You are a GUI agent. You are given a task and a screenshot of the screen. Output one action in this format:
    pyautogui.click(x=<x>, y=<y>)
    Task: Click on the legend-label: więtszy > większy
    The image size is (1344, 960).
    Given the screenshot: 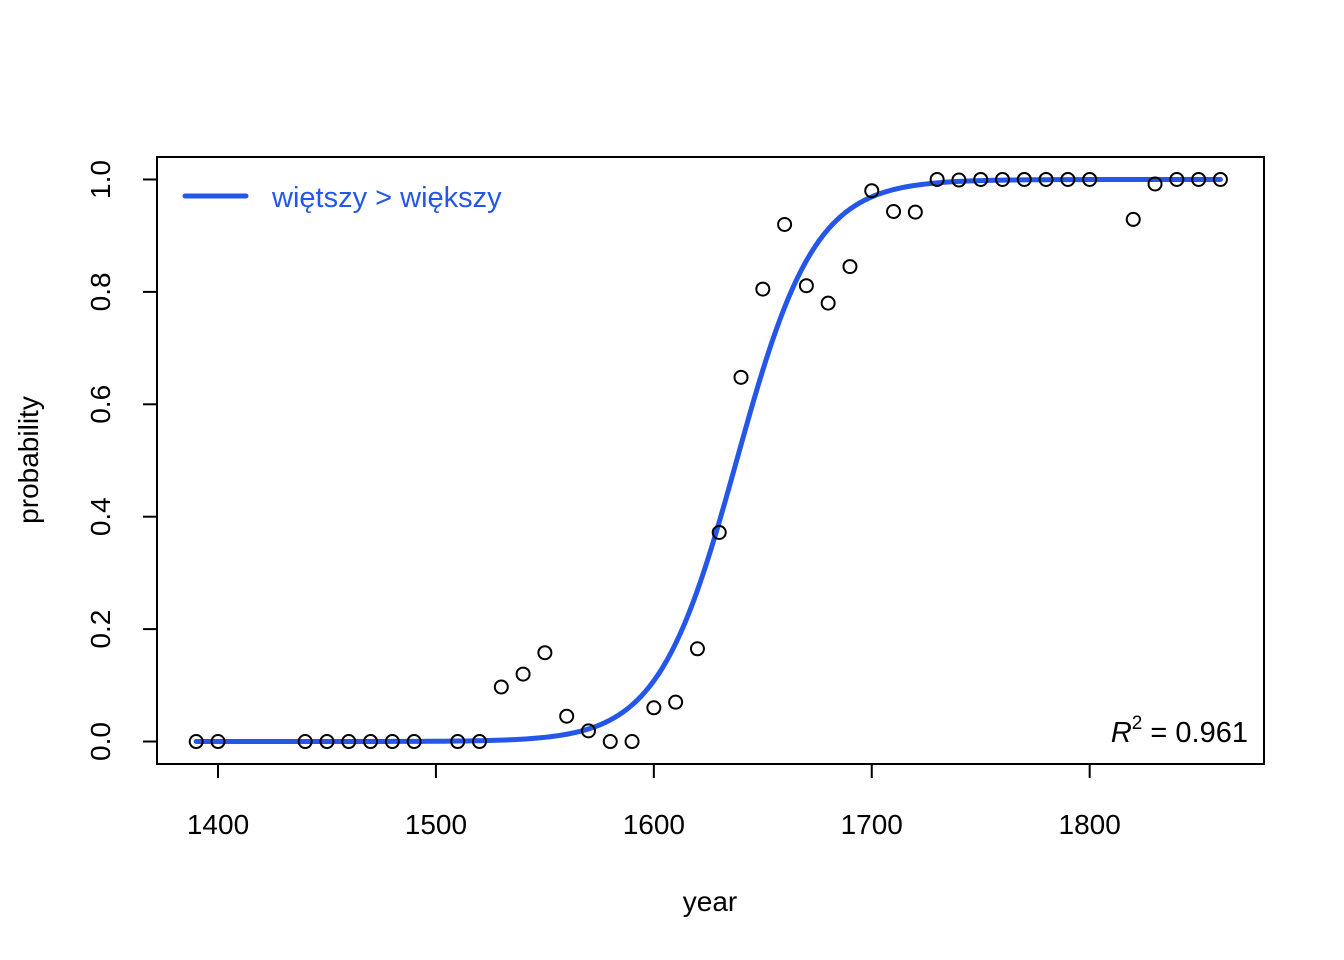 What is the action you would take?
    pyautogui.click(x=386, y=198)
    